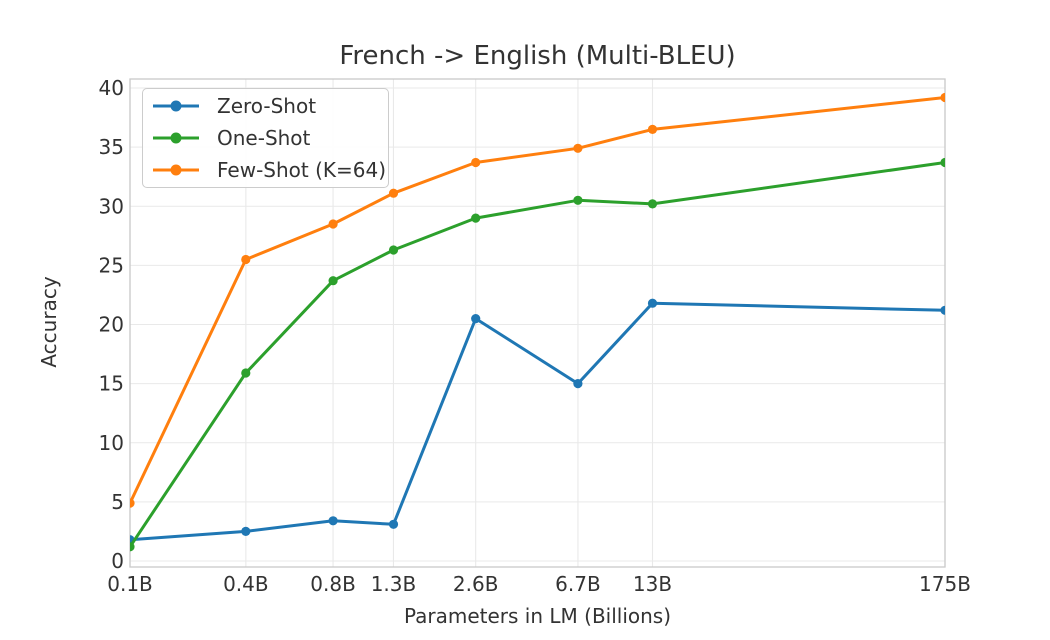  I want to click on y-tick-label: 10, so click(111, 443).